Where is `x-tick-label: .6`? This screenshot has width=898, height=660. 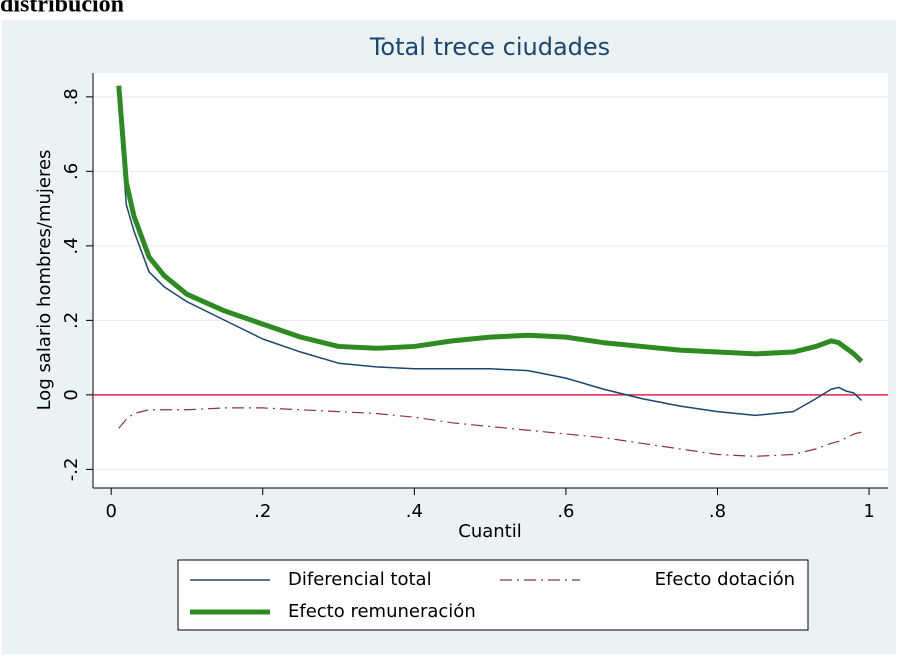 x-tick-label: .6 is located at coordinates (565, 511).